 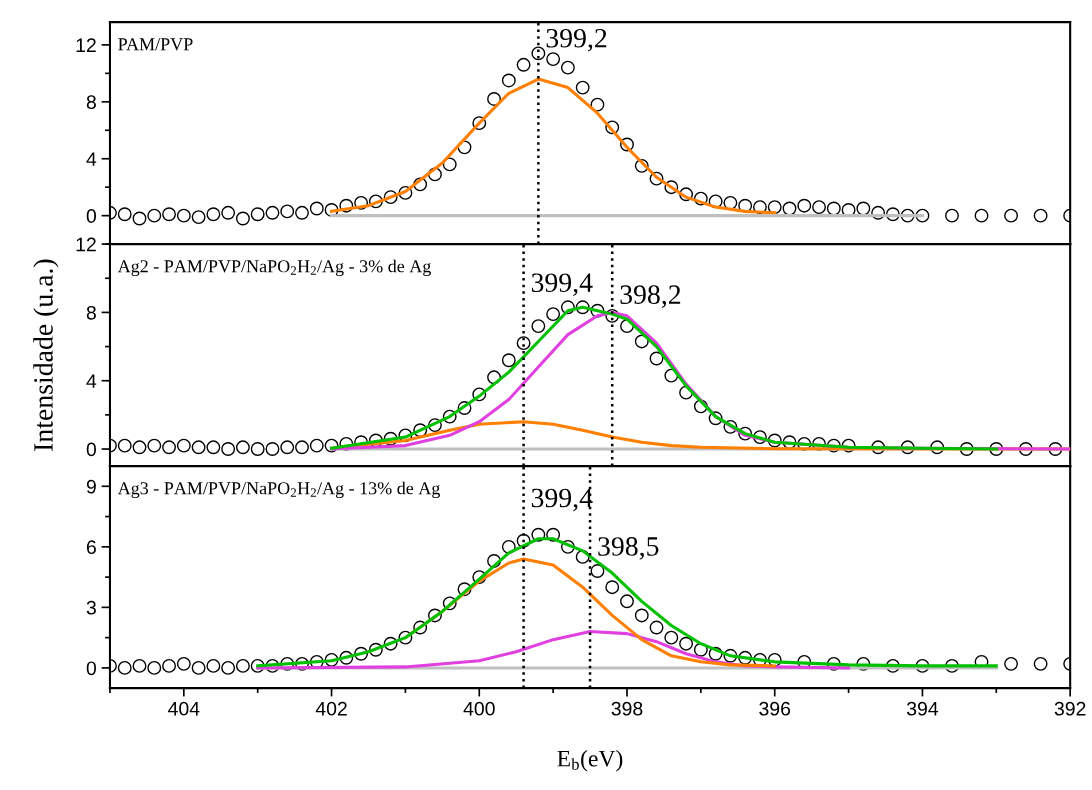 What do you see at coordinates (279, 490) in the screenshot?
I see `annotation: Ag3 - PAM/PVP/NaPO$_{2}$H$_{2}$/Ag - 13% de Ag` at bounding box center [279, 490].